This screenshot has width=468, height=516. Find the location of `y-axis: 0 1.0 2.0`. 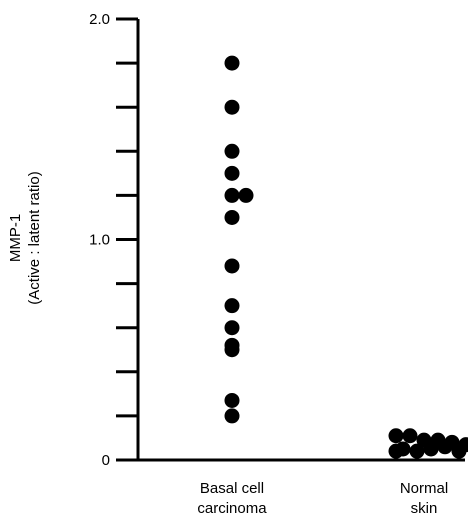

y-axis: 0 1.0 2.0 is located at coordinates (114, 240).